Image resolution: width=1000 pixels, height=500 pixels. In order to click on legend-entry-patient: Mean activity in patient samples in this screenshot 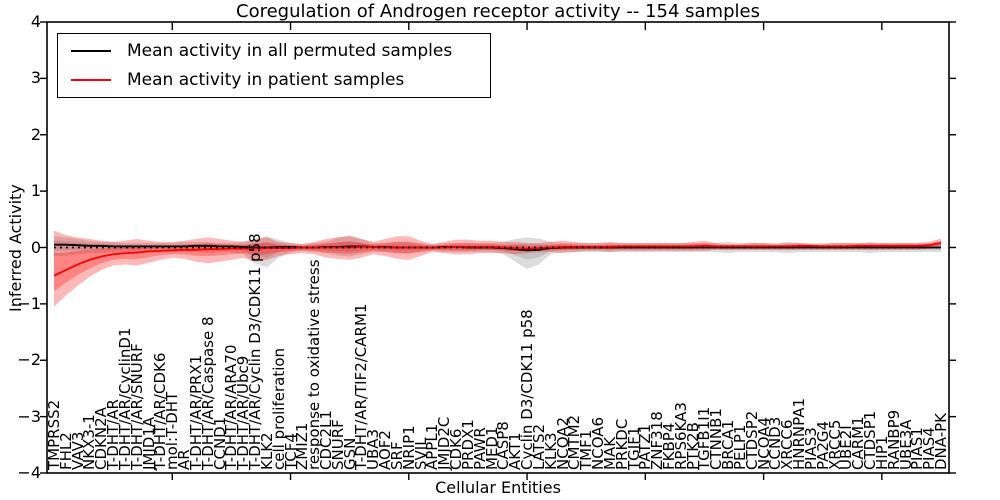, I will do `click(274, 80)`.